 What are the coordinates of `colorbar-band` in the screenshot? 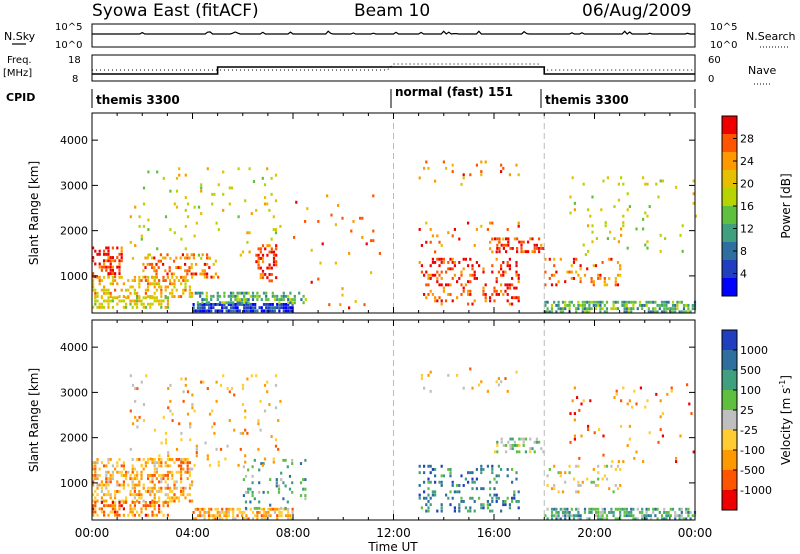 It's located at (729, 179).